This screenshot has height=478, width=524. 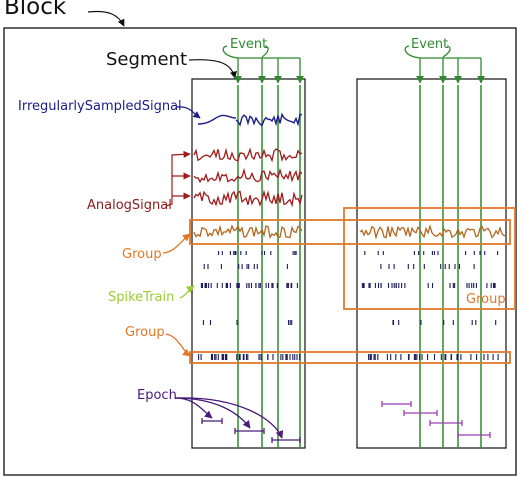 What do you see at coordinates (187, 292) in the screenshot?
I see `spiketrain-arrow` at bounding box center [187, 292].